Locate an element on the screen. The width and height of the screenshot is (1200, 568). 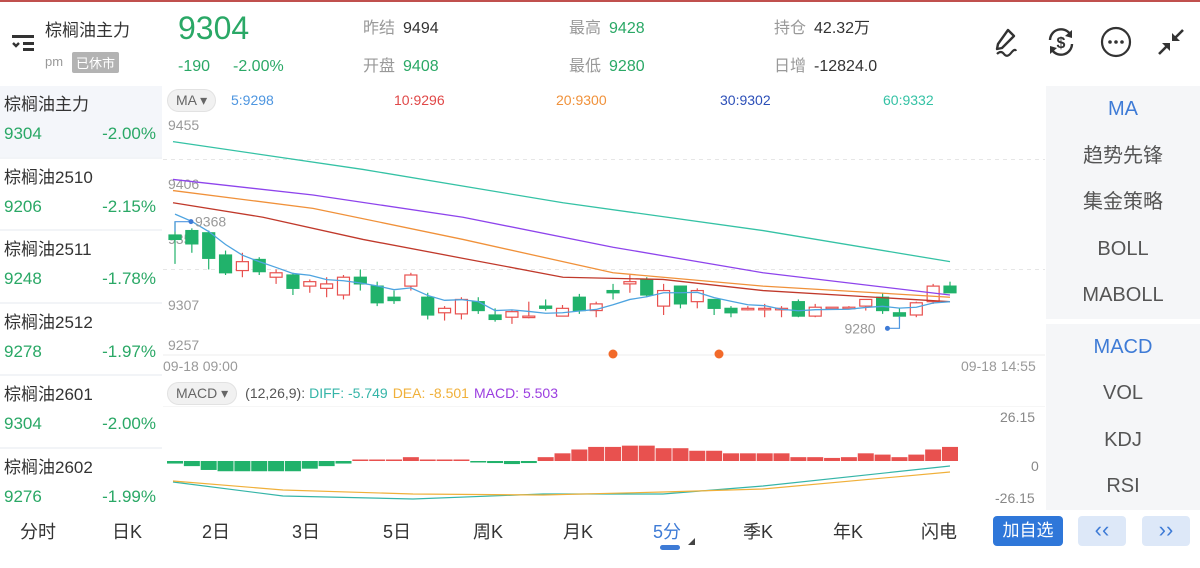
svg-text: 9368 is located at coordinates (210, 222).